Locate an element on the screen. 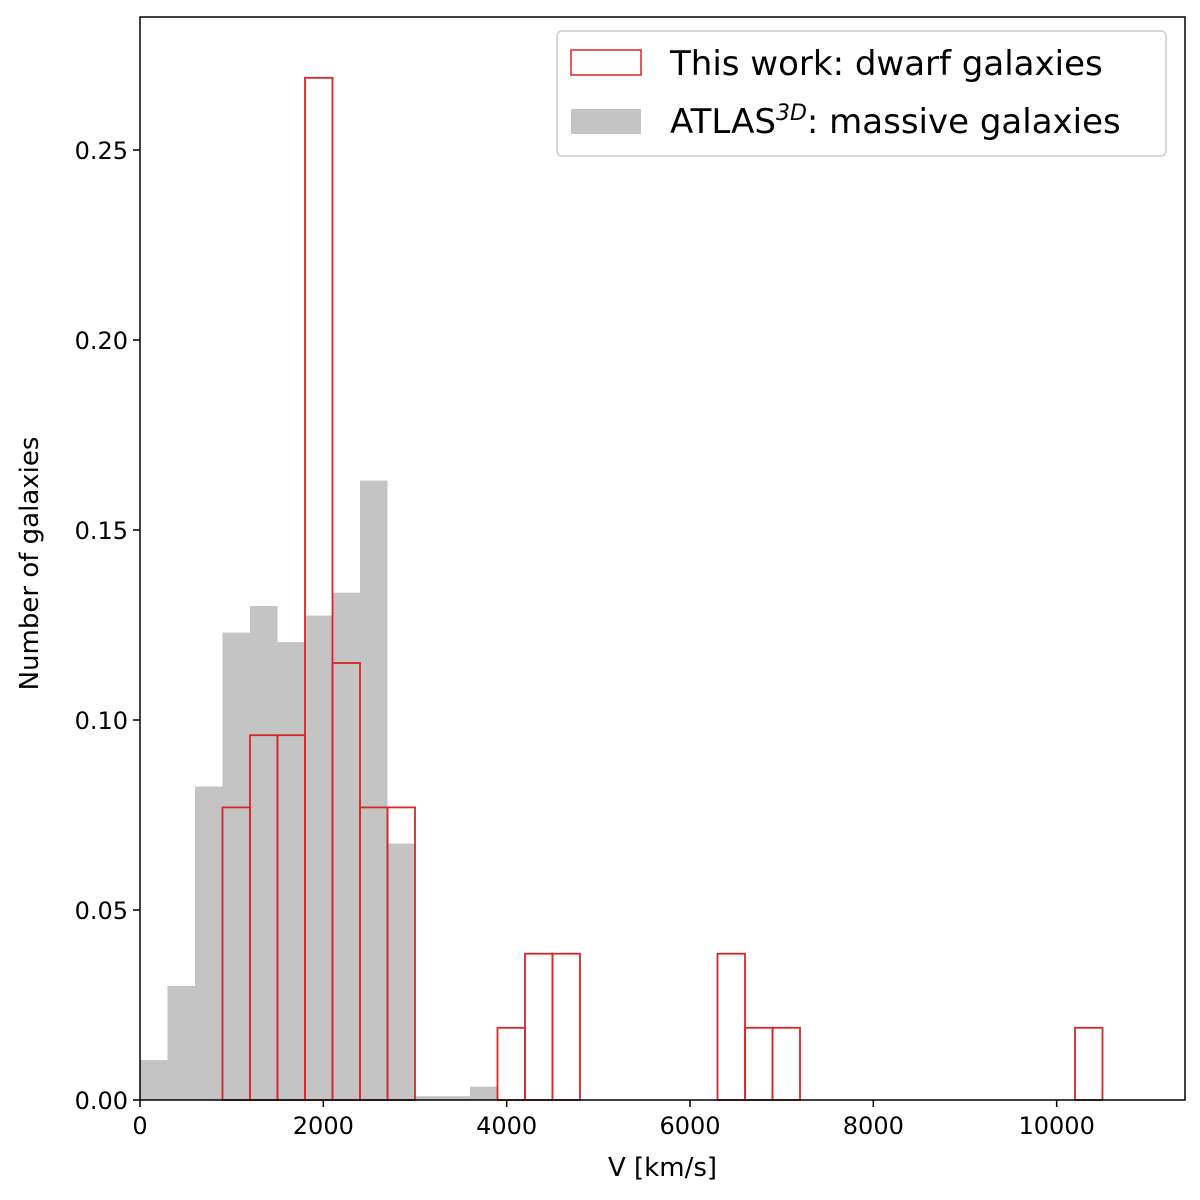 The width and height of the screenshot is (1200, 1200). legend-label-atlas3d-suffix: : massive galaxies is located at coordinates (964, 122).